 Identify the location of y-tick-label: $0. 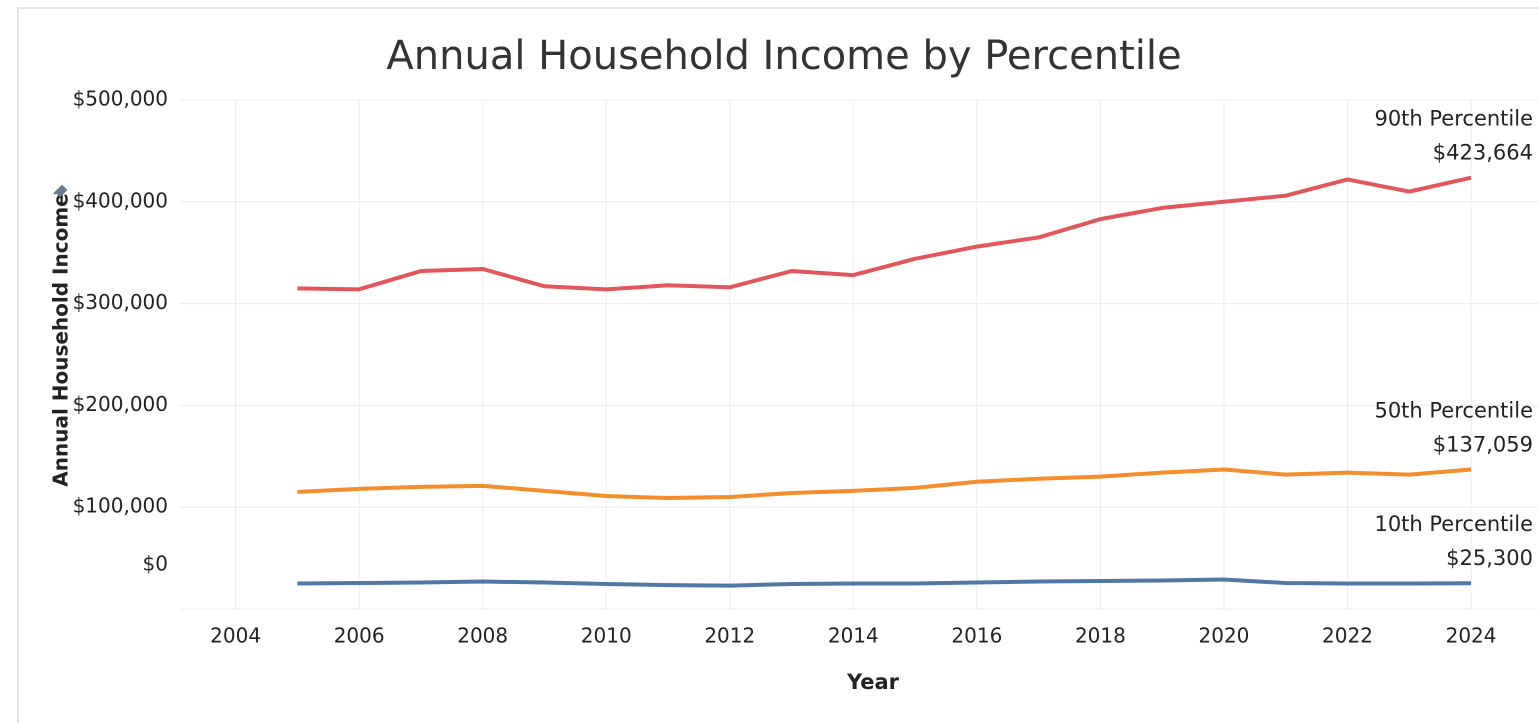
(155, 564).